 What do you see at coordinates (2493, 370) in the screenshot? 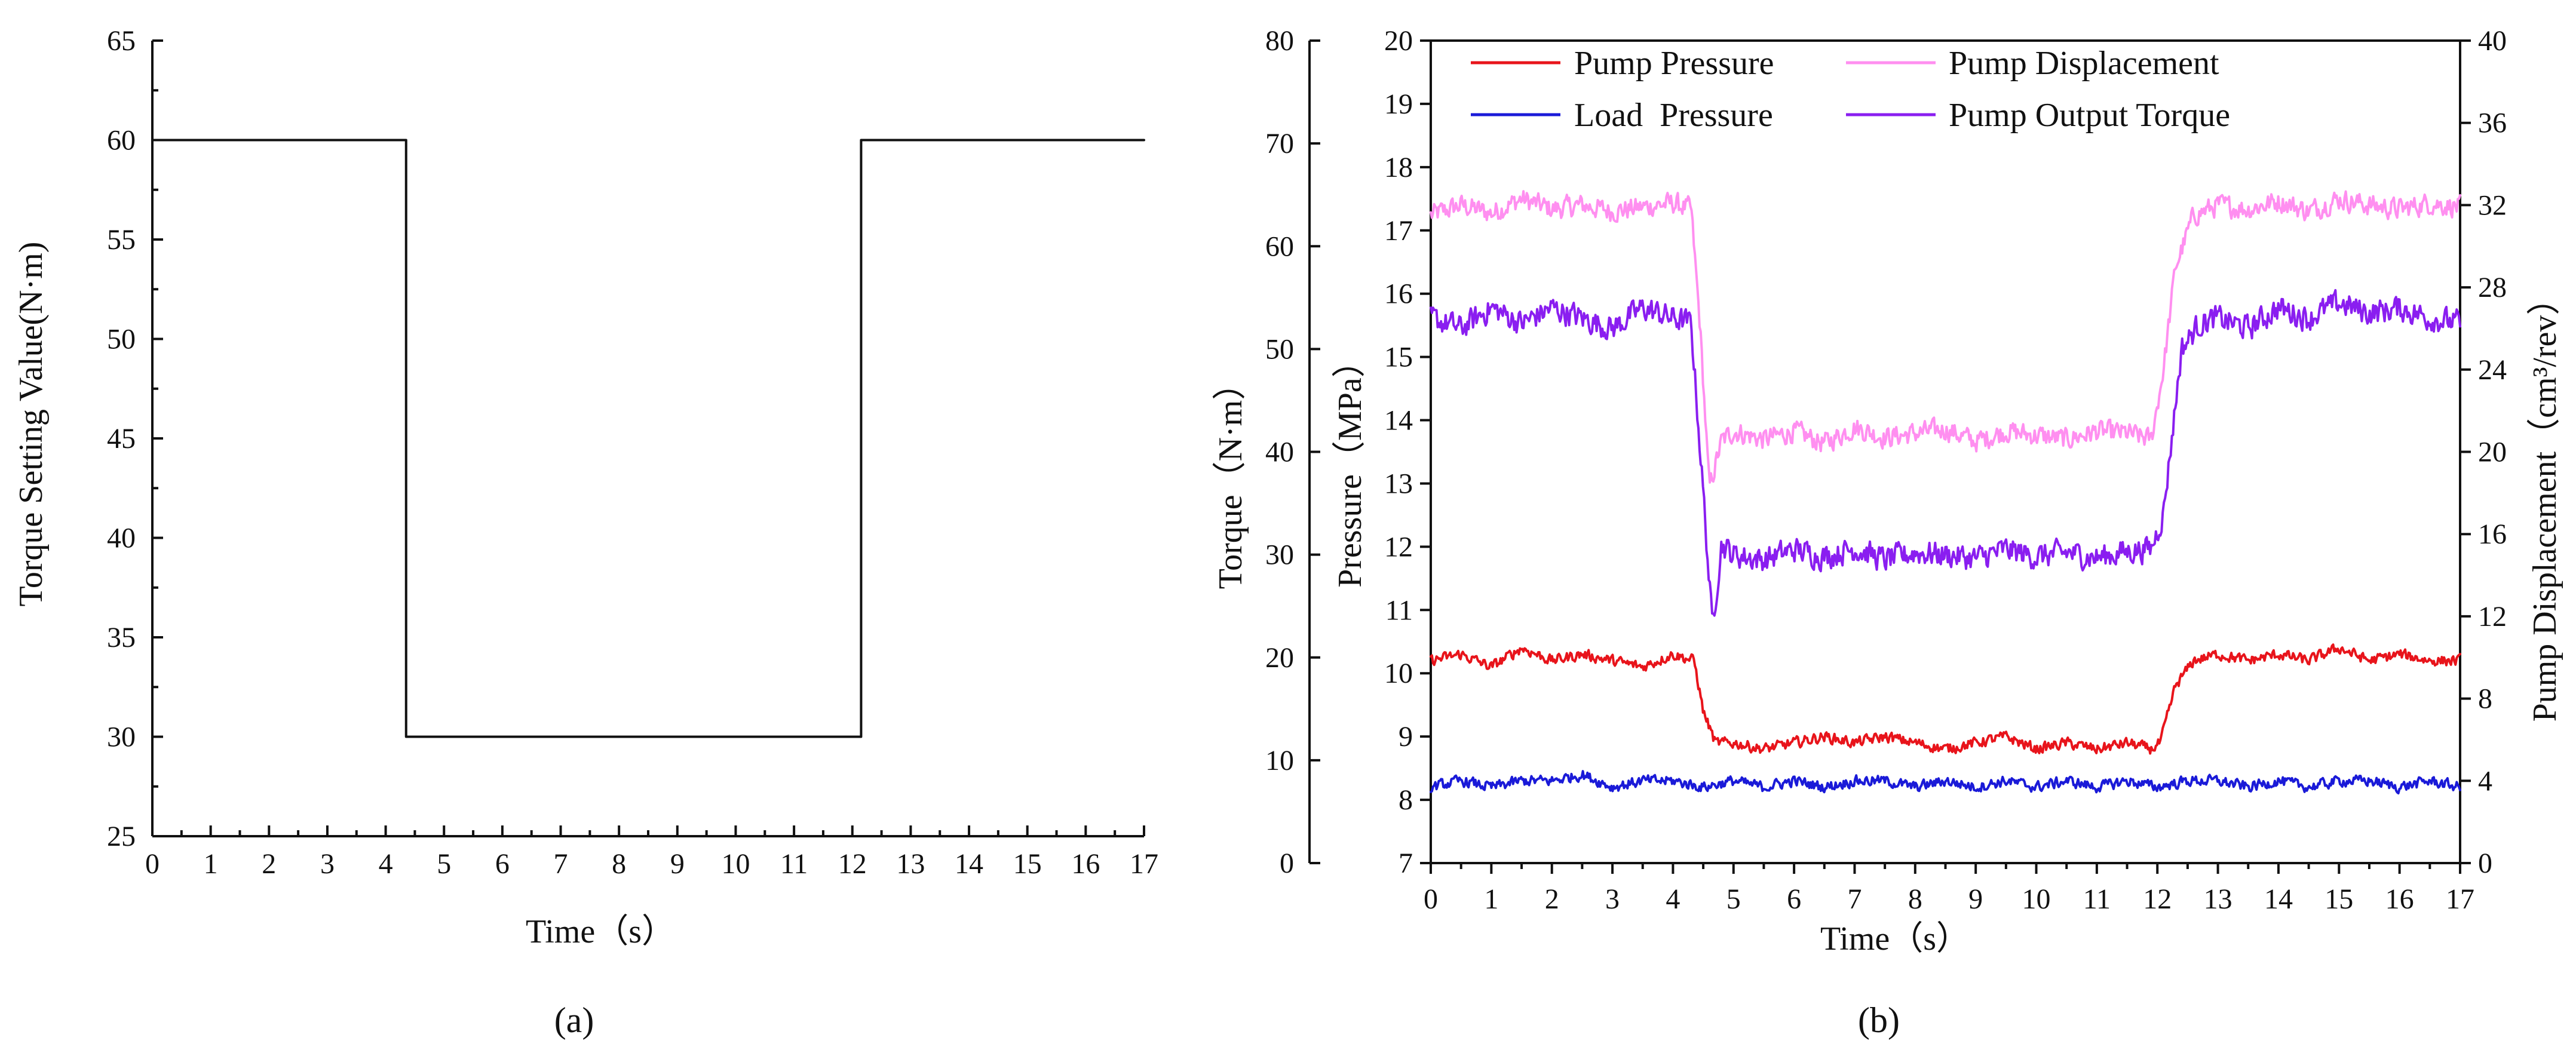
I see `panel-b-displacement-tick-label: 24` at bounding box center [2493, 370].